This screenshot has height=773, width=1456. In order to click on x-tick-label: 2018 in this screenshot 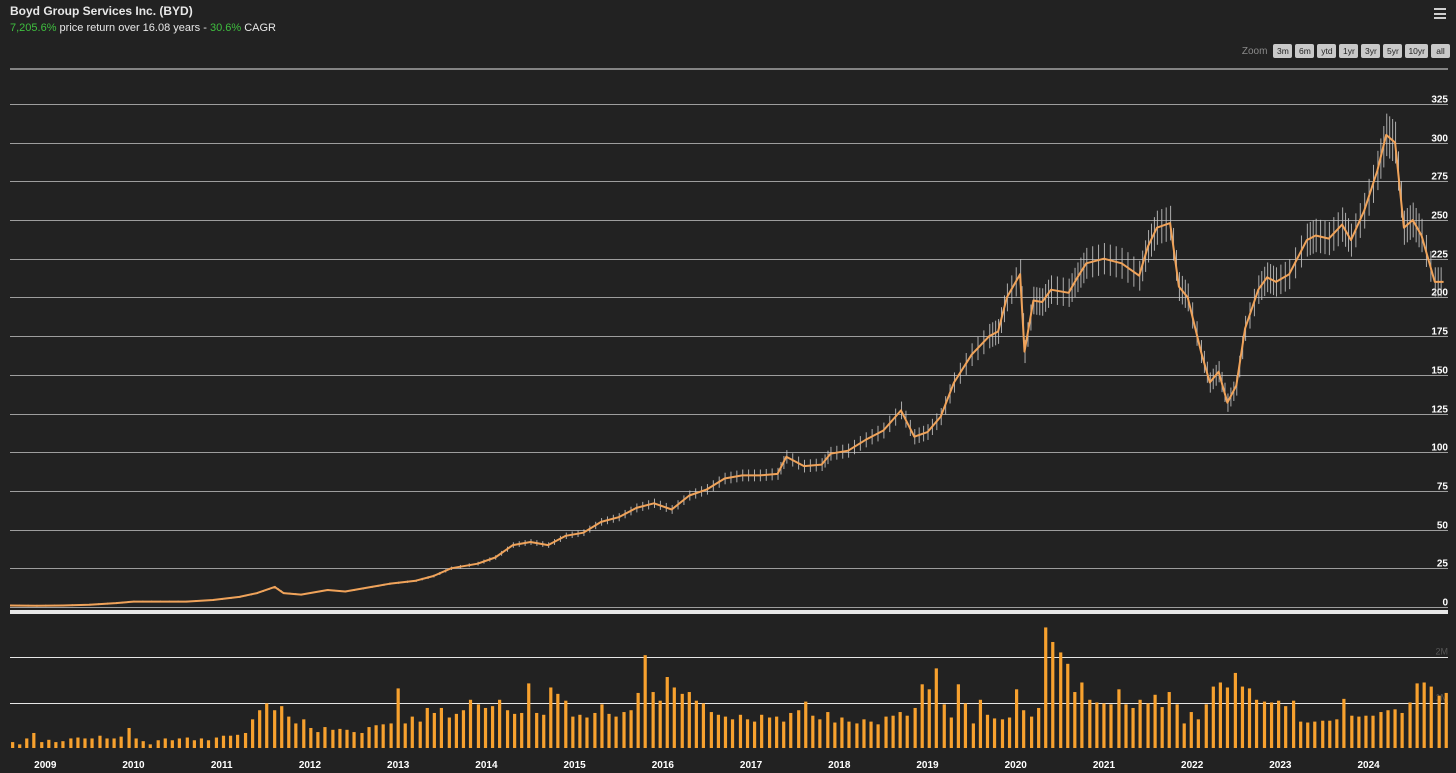, I will do `click(839, 765)`.